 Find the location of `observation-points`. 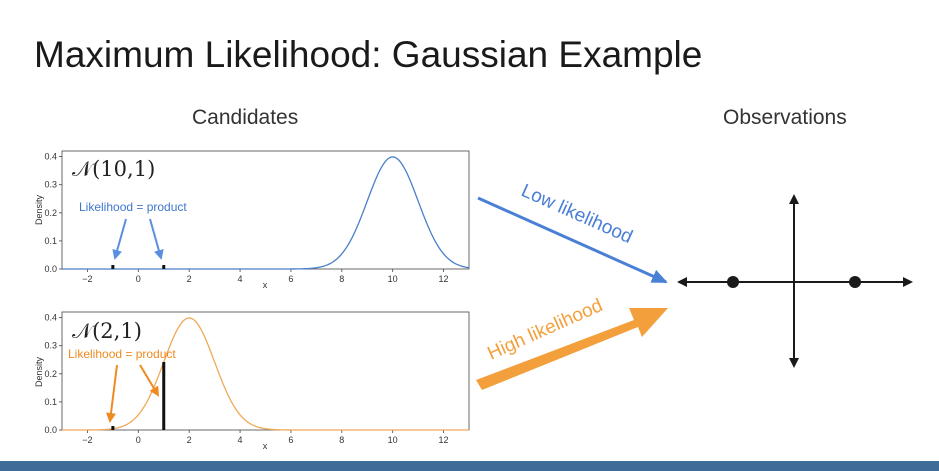

observation-points is located at coordinates (794, 282).